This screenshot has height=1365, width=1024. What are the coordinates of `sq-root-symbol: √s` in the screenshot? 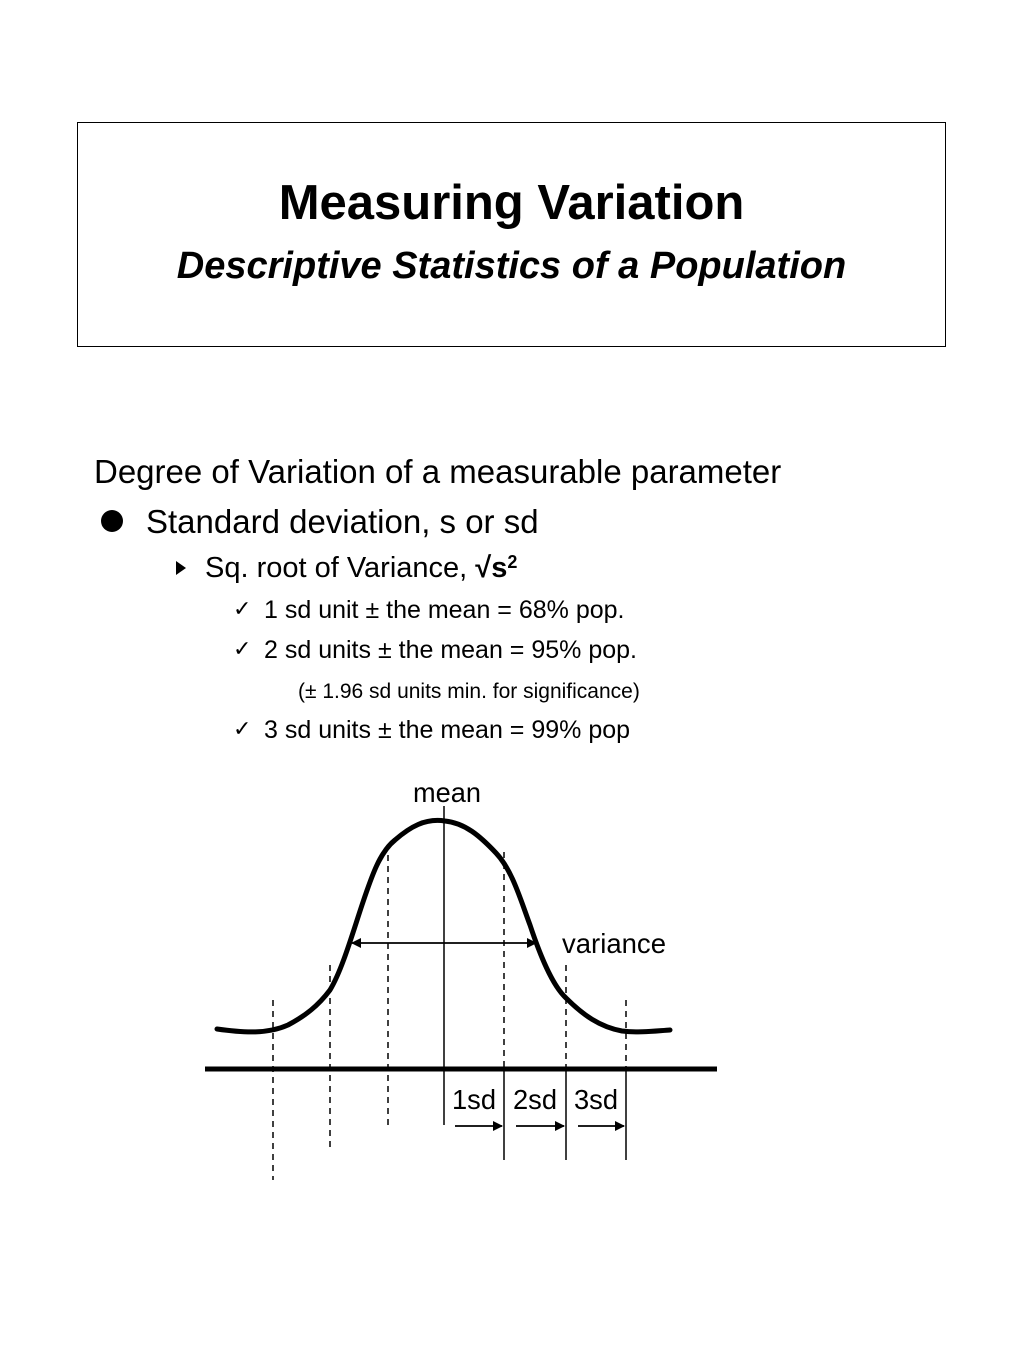 It's located at (491, 568).